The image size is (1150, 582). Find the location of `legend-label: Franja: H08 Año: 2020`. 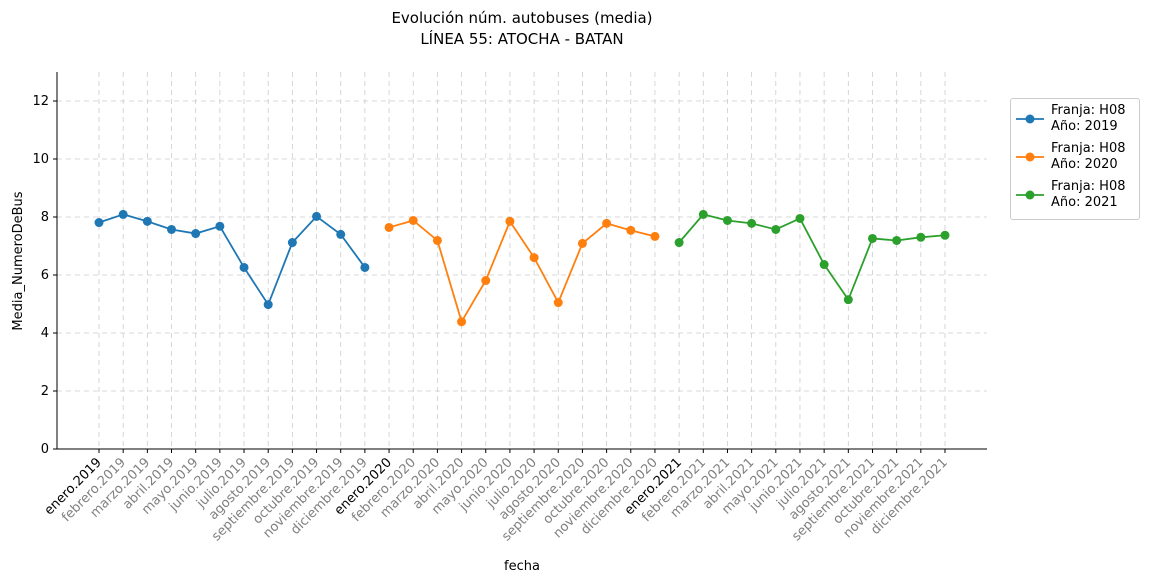

legend-label: Franja: H08 Año: 2020 is located at coordinates (1088, 156).